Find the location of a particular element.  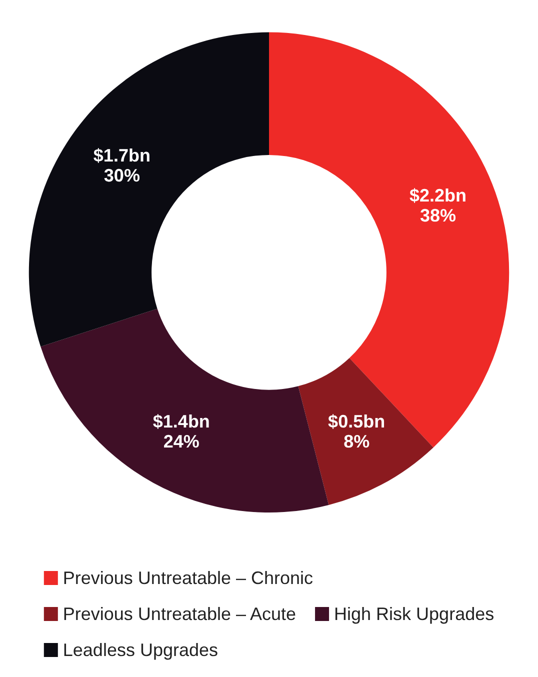

data-label: $1.4bn 24% is located at coordinates (181, 432).